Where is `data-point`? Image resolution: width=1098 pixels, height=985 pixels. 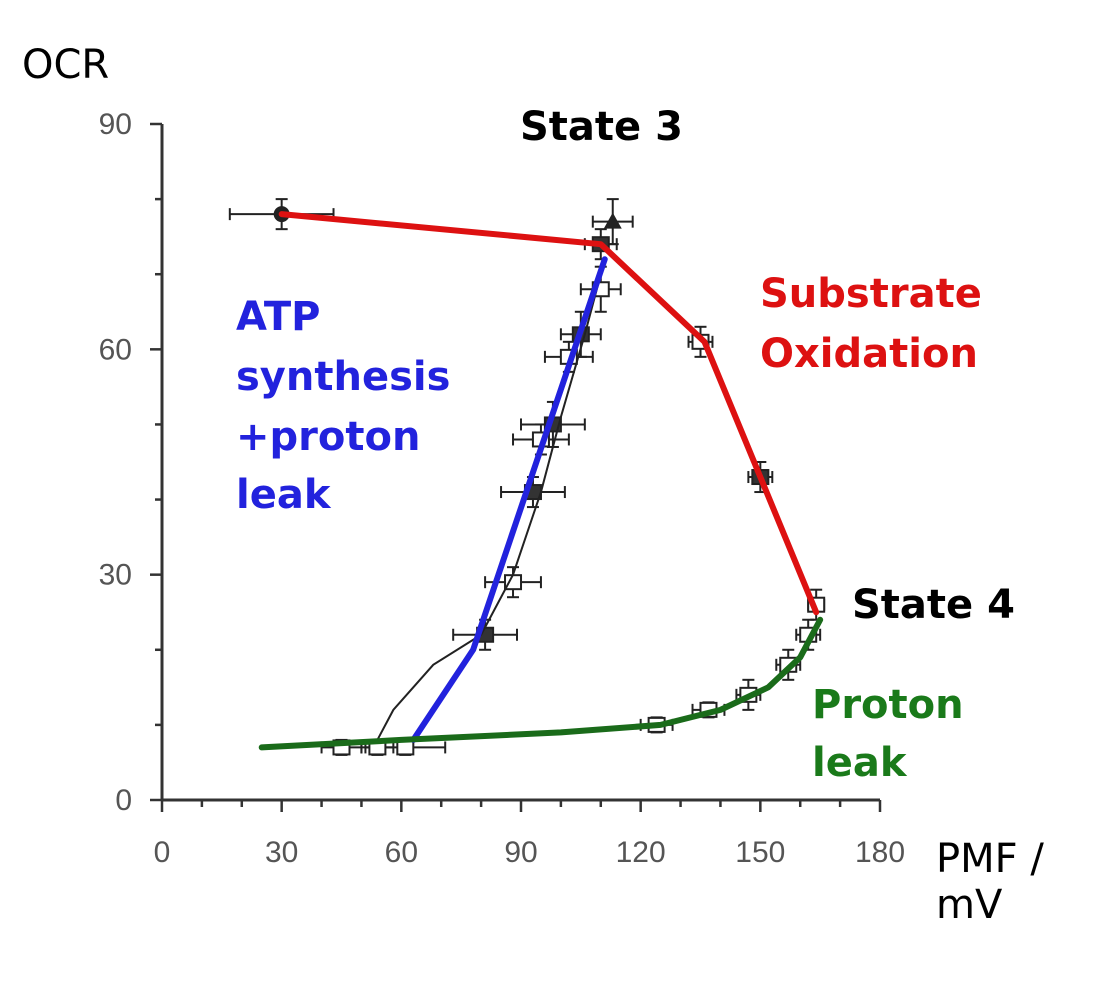
data-point is located at coordinates (612, 220).